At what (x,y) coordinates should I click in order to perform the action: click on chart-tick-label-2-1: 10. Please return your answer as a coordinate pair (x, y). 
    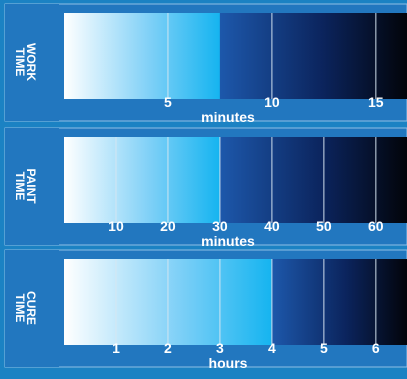
    Looking at the image, I should click on (116, 226).